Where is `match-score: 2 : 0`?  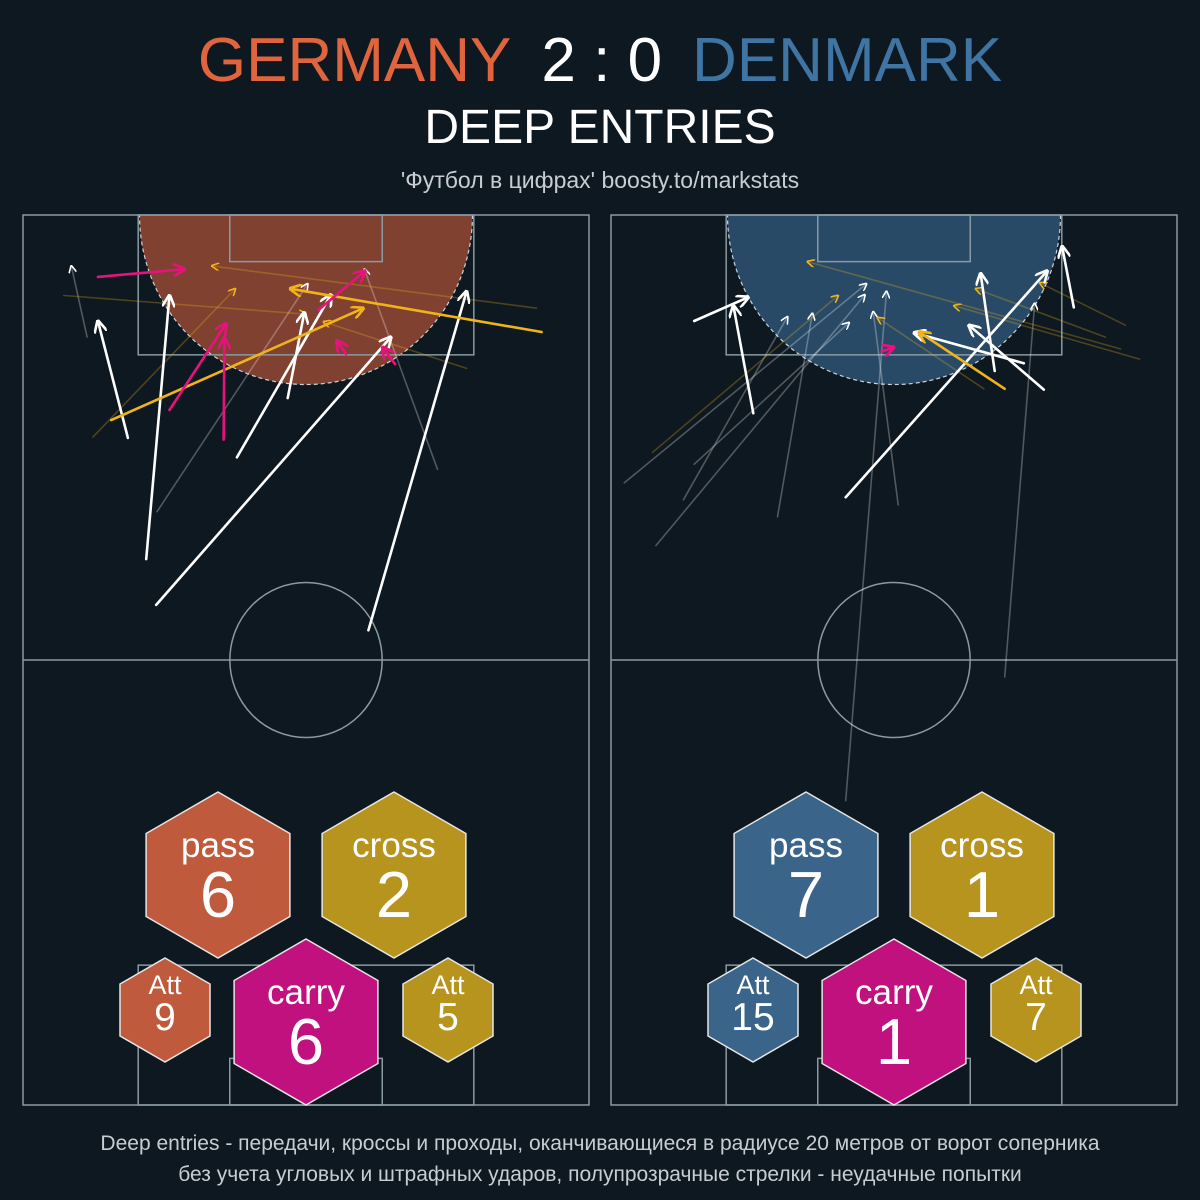
match-score: 2 : 0 is located at coordinates (602, 60).